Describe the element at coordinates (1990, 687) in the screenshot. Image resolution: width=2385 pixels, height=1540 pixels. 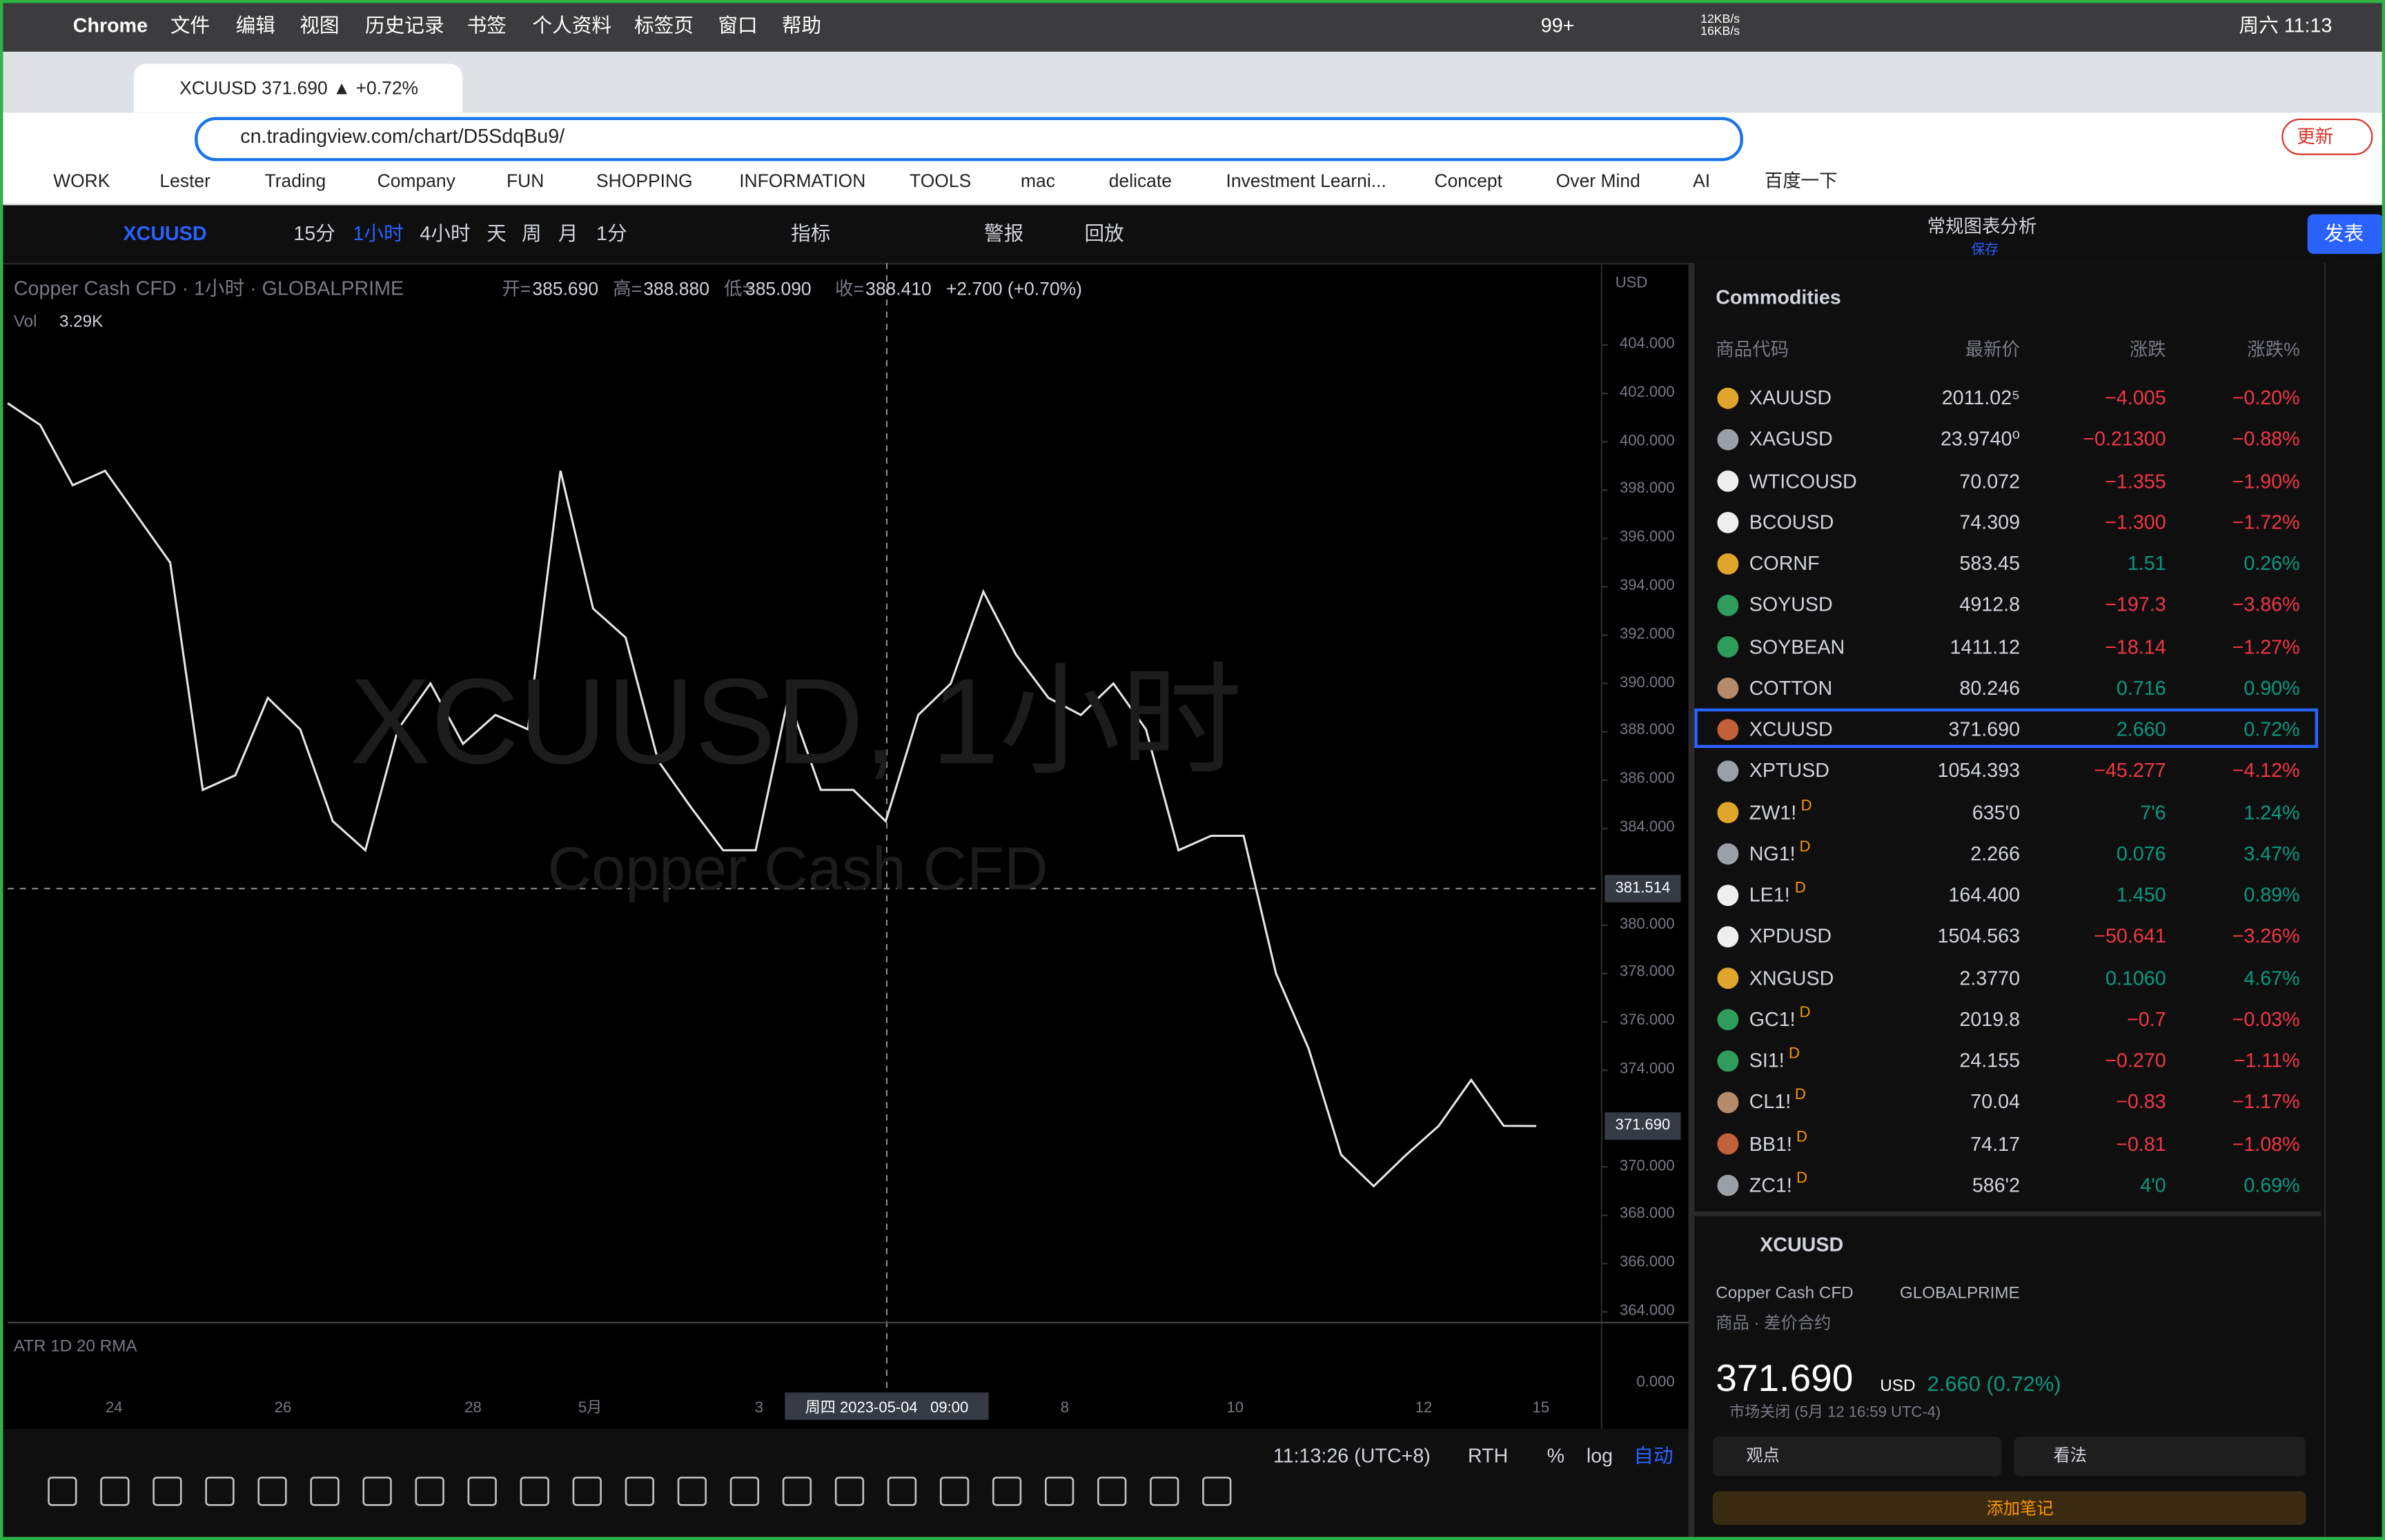
I see `row-price: 80.246` at that location.